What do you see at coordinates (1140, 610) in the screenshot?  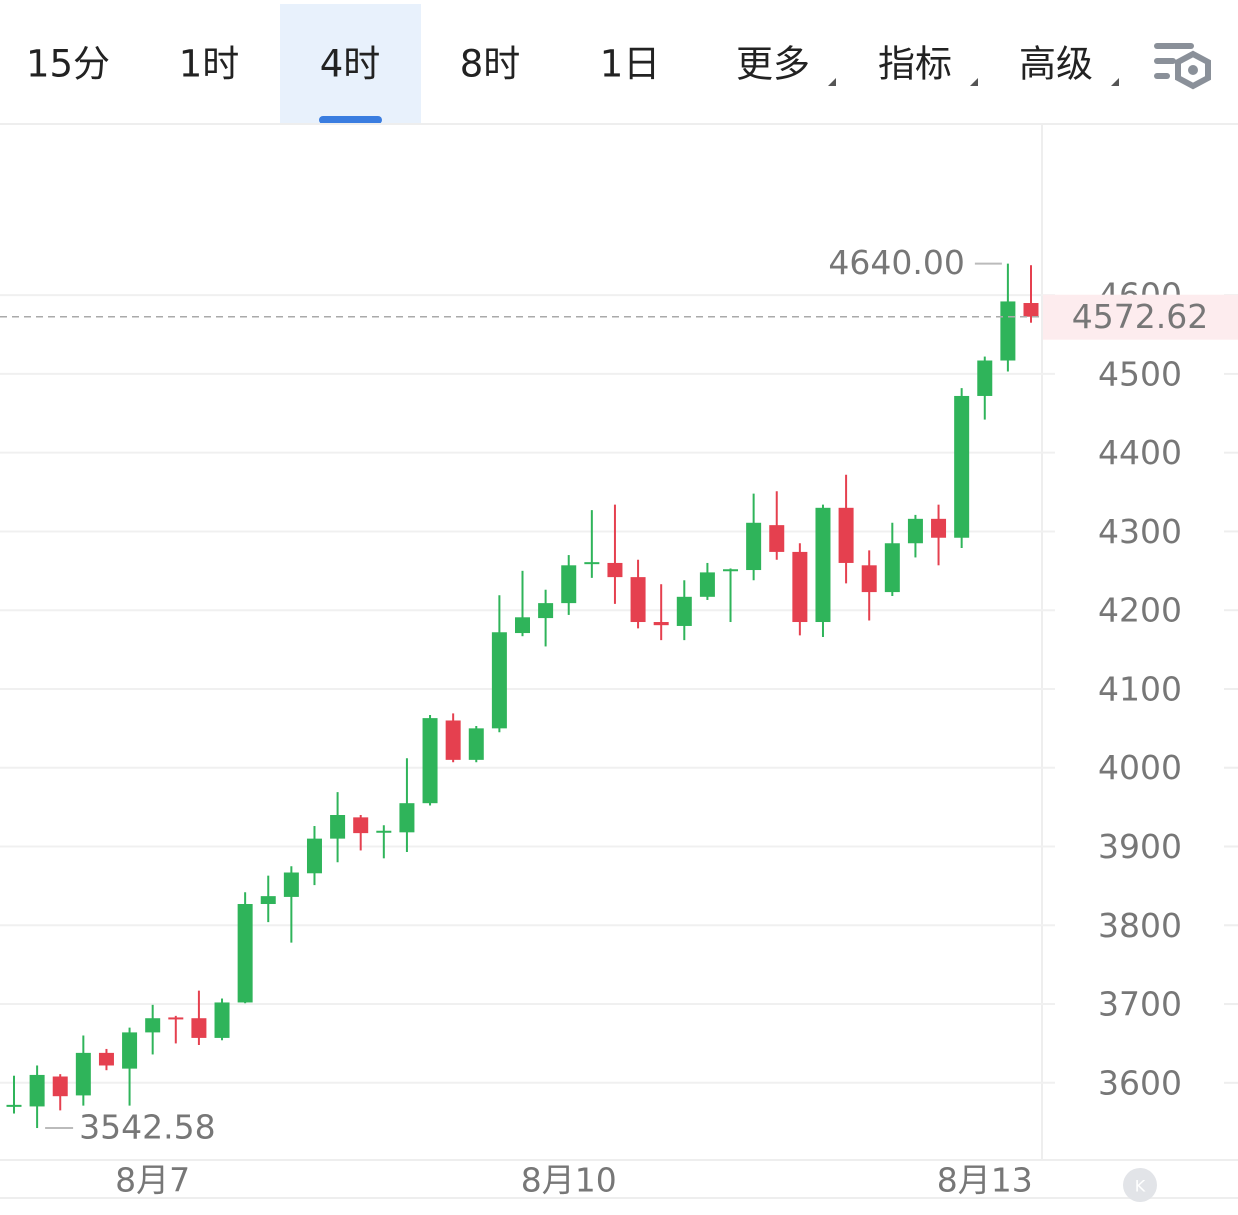 I see `y-tick-label: 4200` at bounding box center [1140, 610].